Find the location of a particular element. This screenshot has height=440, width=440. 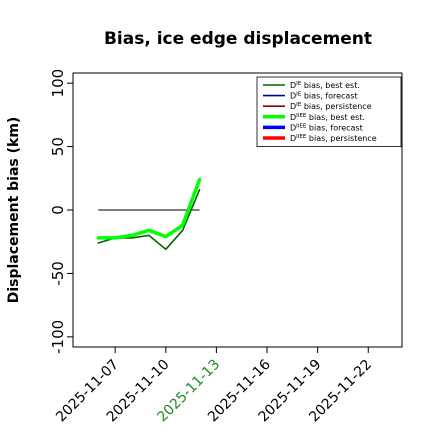

y-tick-label: 100 is located at coordinates (58, 83).